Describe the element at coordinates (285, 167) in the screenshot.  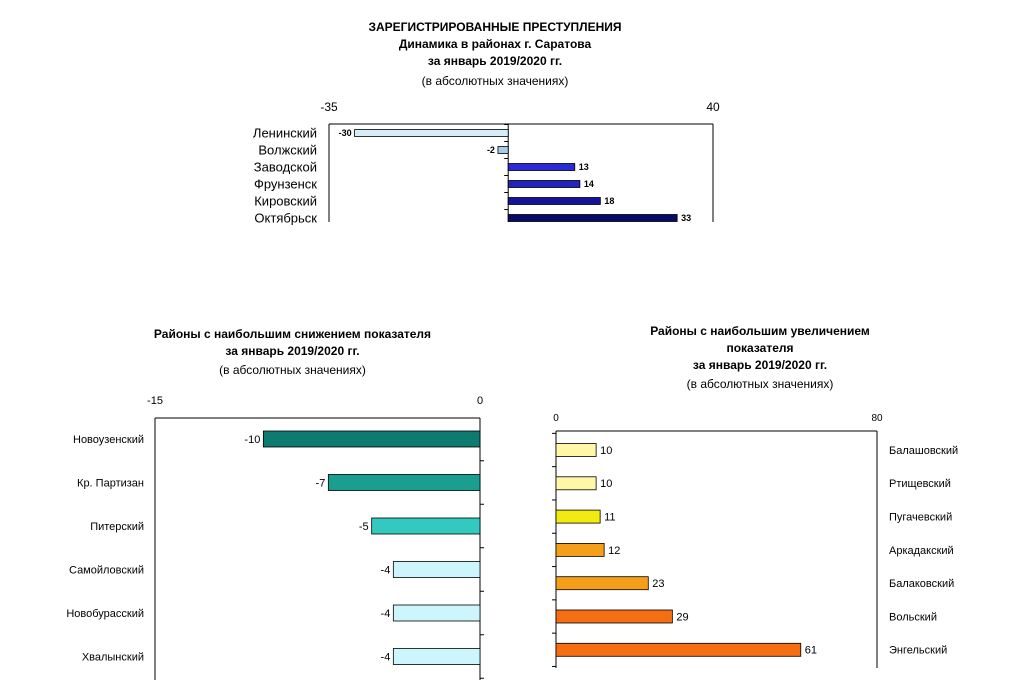
I see `chart1-category-label: Заводской` at that location.